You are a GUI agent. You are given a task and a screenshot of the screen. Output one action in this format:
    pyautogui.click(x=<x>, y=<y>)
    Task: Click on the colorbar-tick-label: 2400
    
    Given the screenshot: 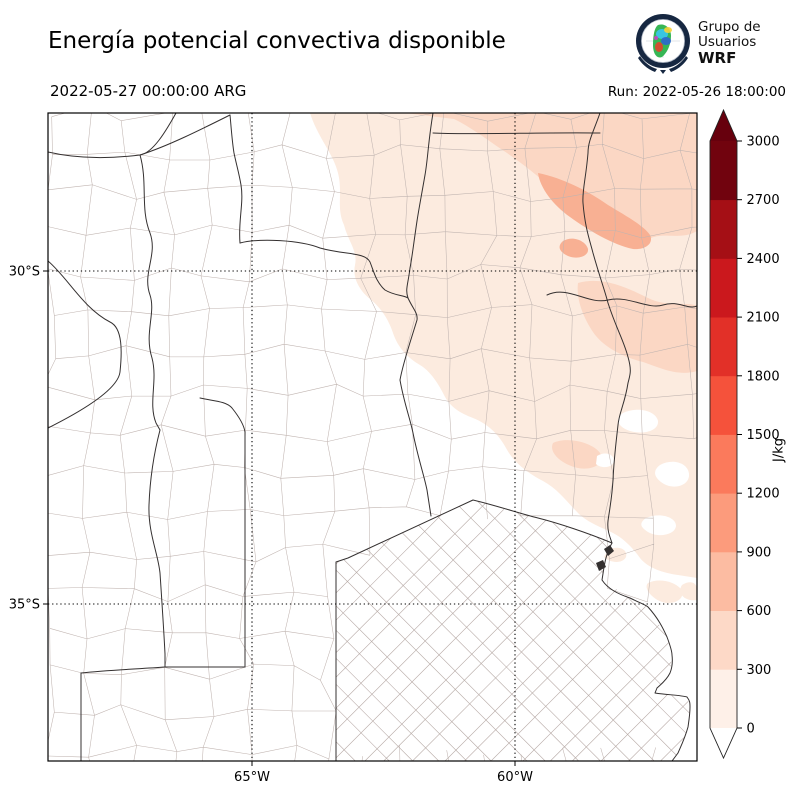 What is the action you would take?
    pyautogui.click(x=763, y=259)
    